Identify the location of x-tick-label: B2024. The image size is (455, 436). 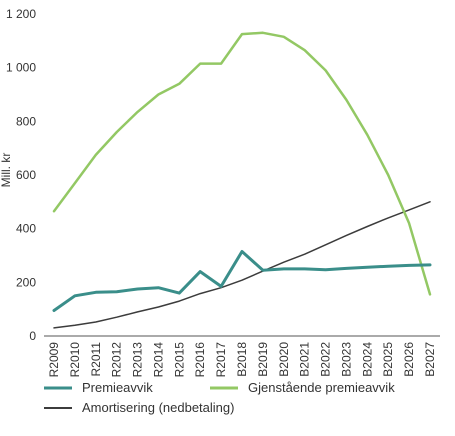
(367, 359).